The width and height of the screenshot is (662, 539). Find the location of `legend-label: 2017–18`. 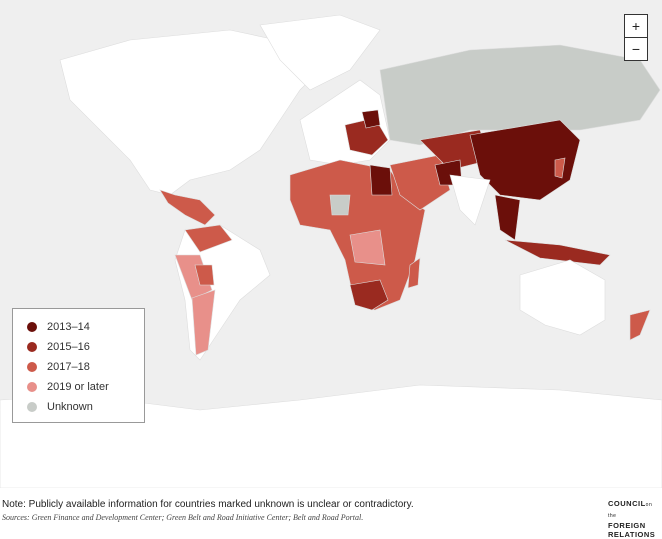

legend-label: 2017–18 is located at coordinates (68, 367).